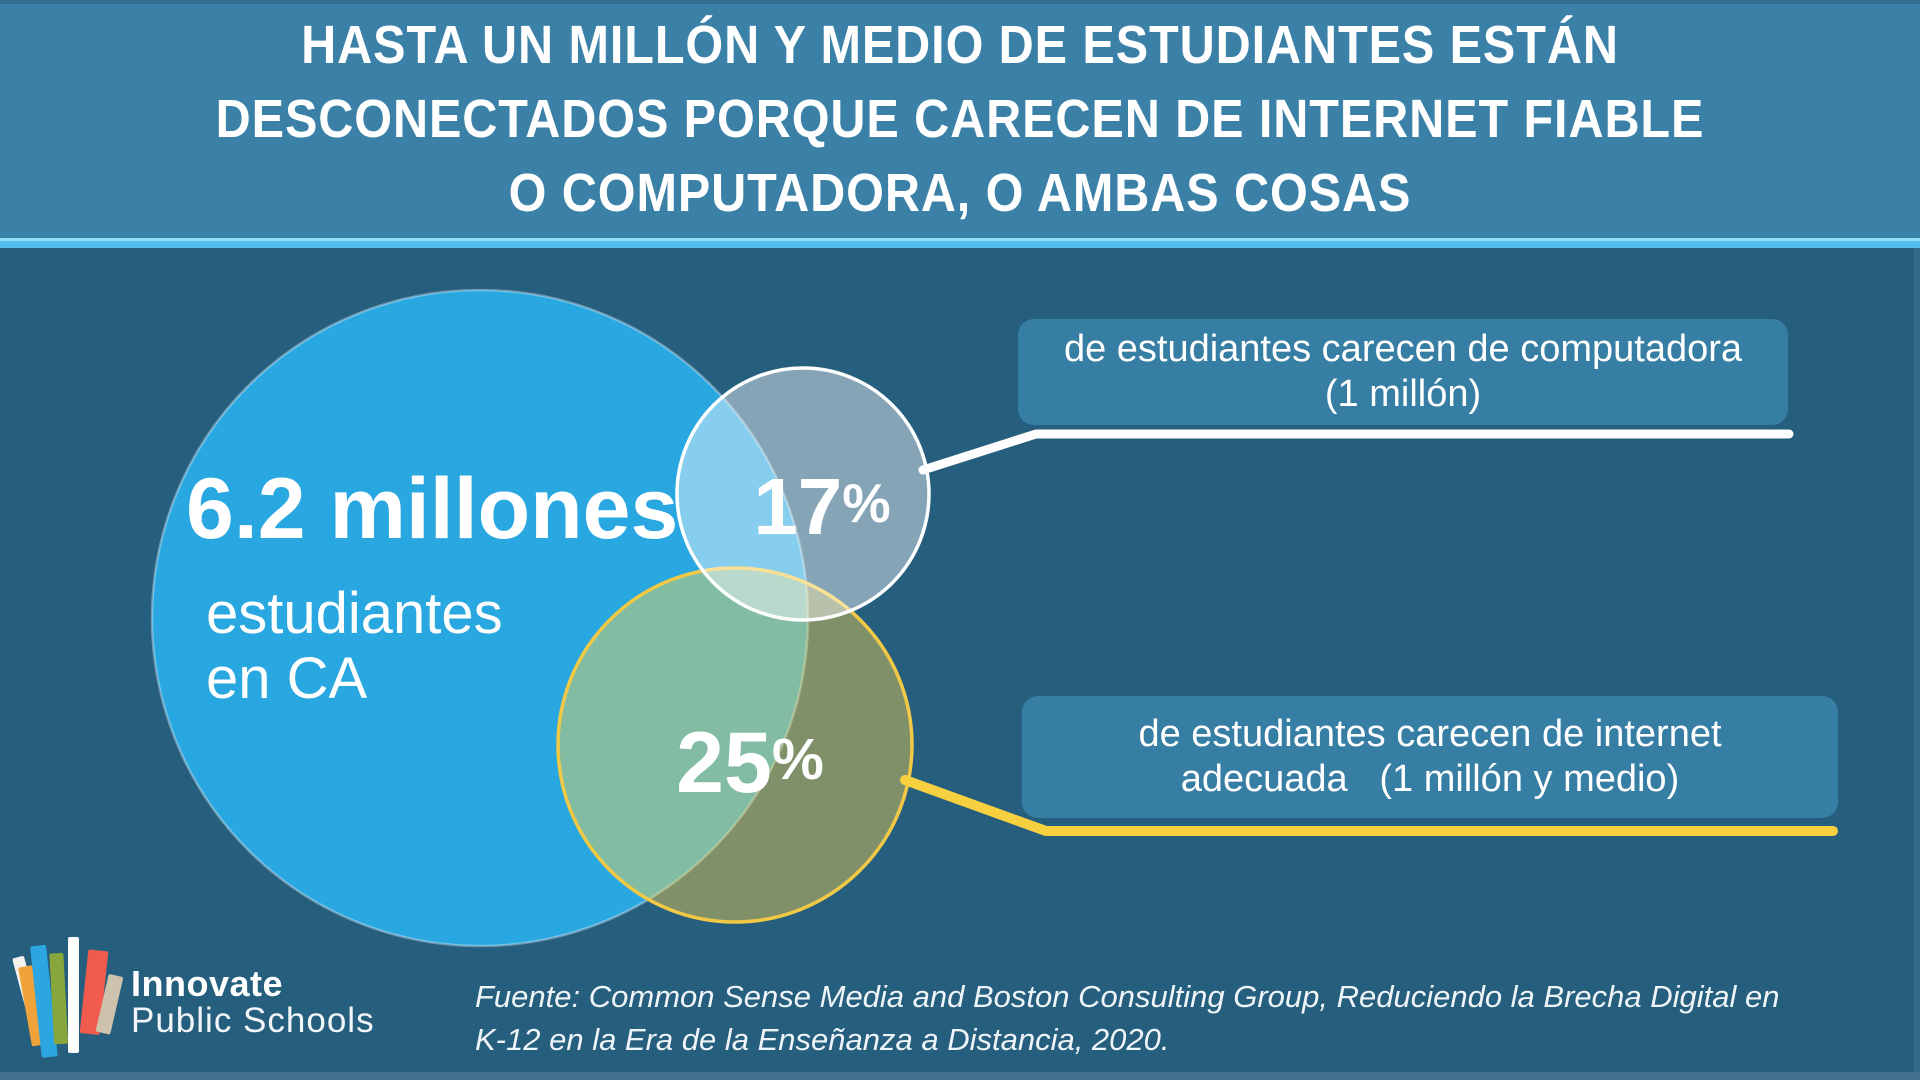  I want to click on computer-percentage-value: 17, so click(798, 506).